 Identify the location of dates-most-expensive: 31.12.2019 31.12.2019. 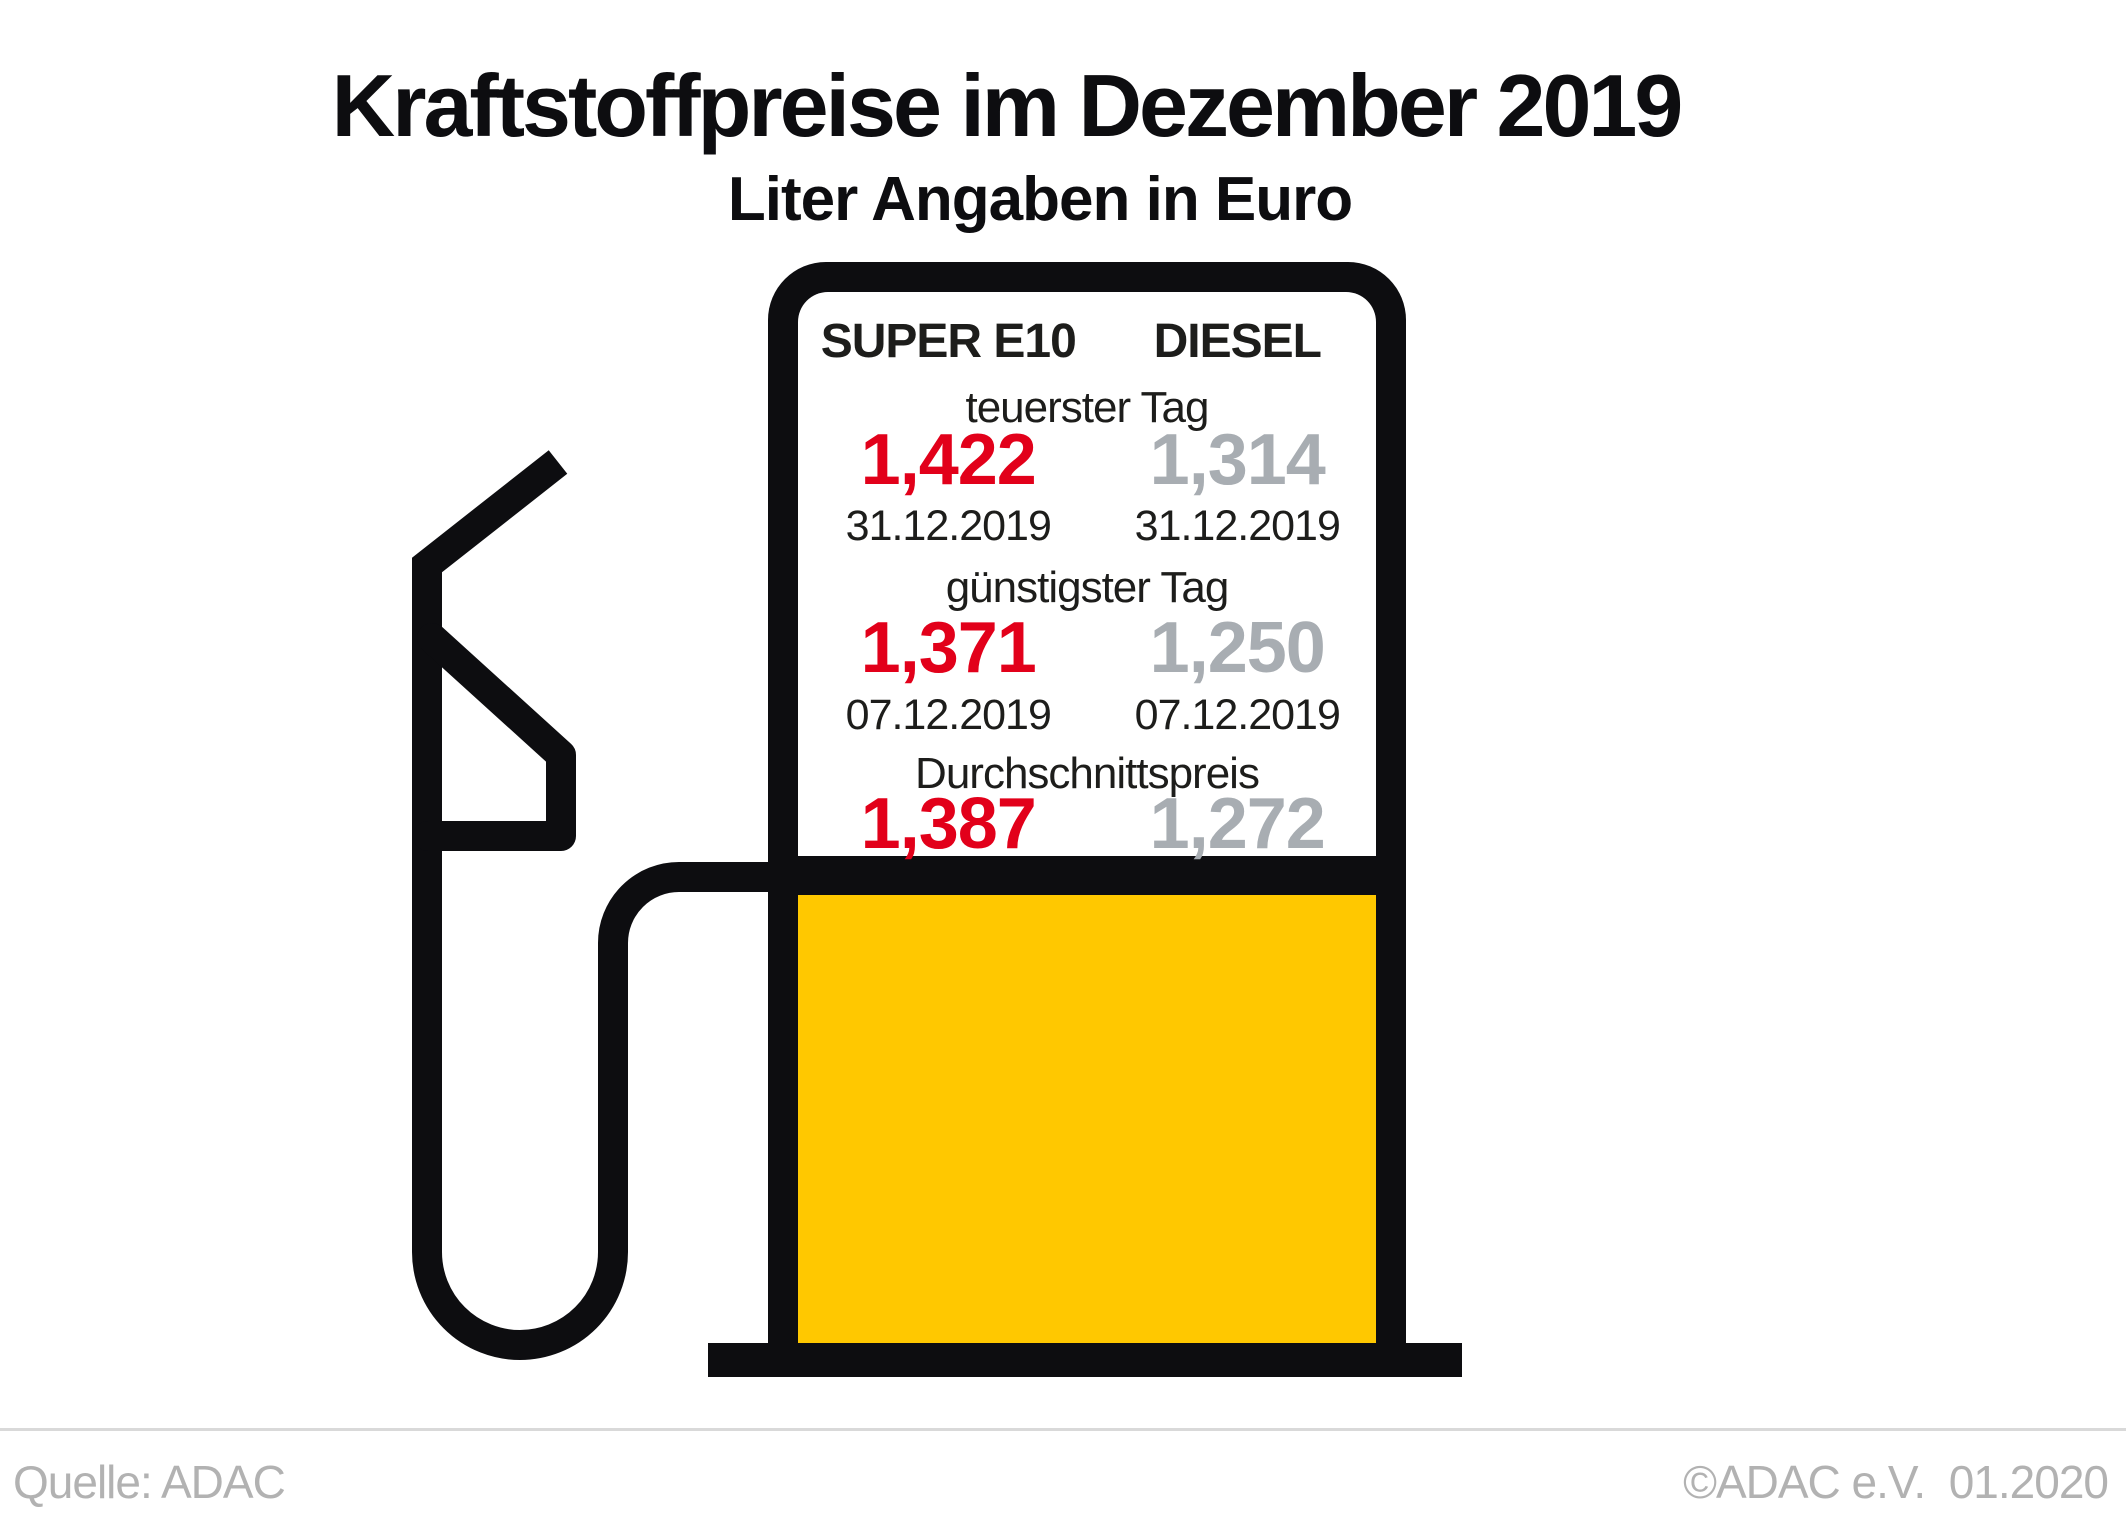
(1087, 526).